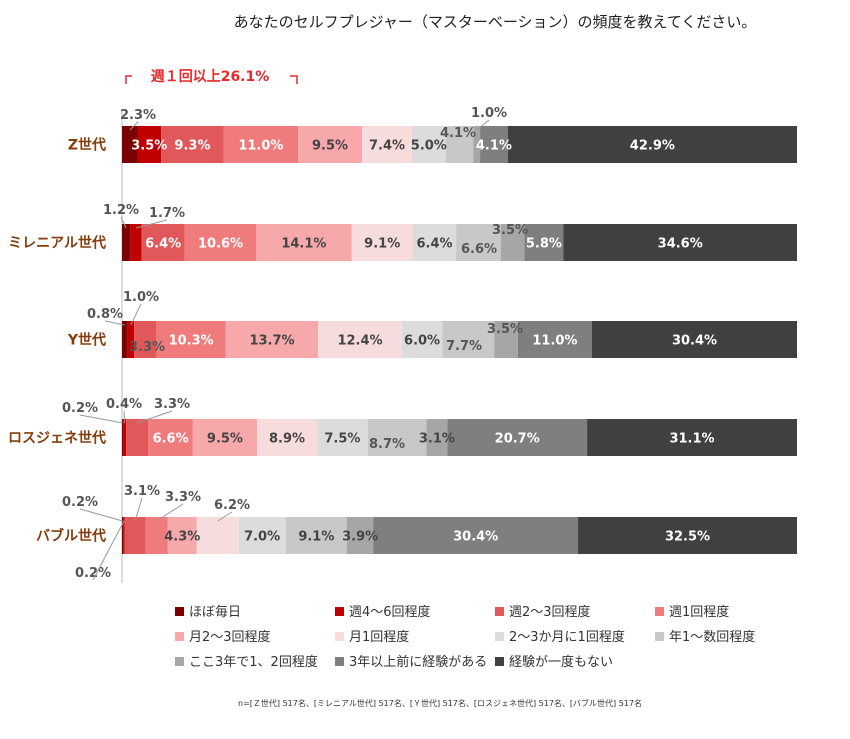  What do you see at coordinates (517, 439) in the screenshot?
I see `data-label: 20.7%` at bounding box center [517, 439].